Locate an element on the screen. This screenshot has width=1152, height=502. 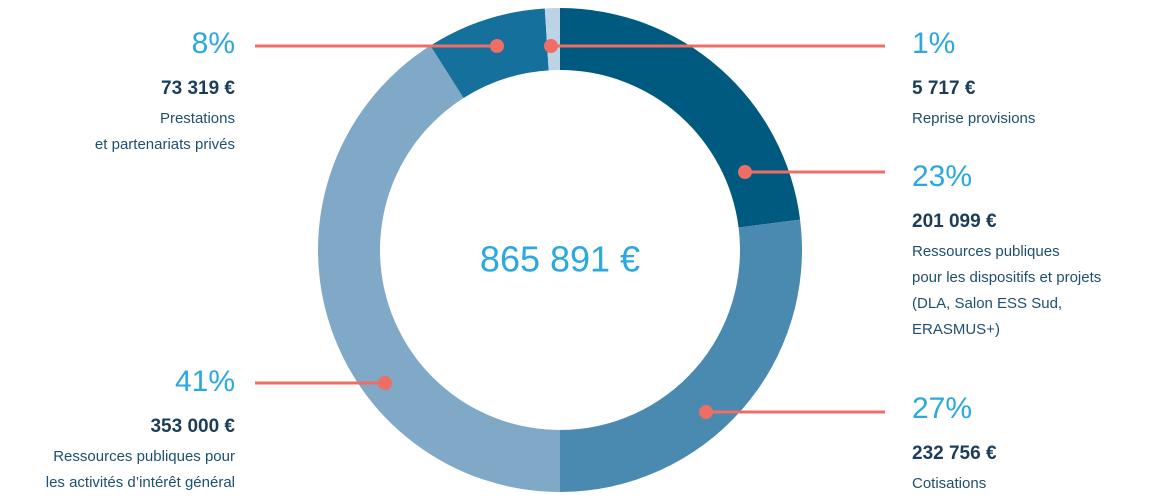
description: et partenariats privés is located at coordinates (165, 144).